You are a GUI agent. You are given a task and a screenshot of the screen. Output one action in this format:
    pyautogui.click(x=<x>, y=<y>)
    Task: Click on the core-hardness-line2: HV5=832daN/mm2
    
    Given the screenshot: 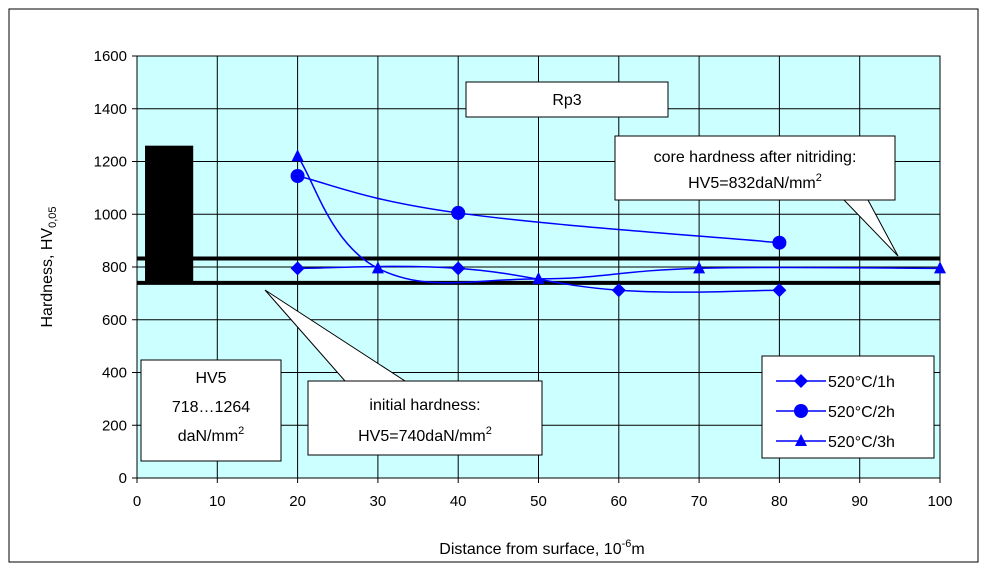 What is the action you would take?
    pyautogui.click(x=755, y=182)
    